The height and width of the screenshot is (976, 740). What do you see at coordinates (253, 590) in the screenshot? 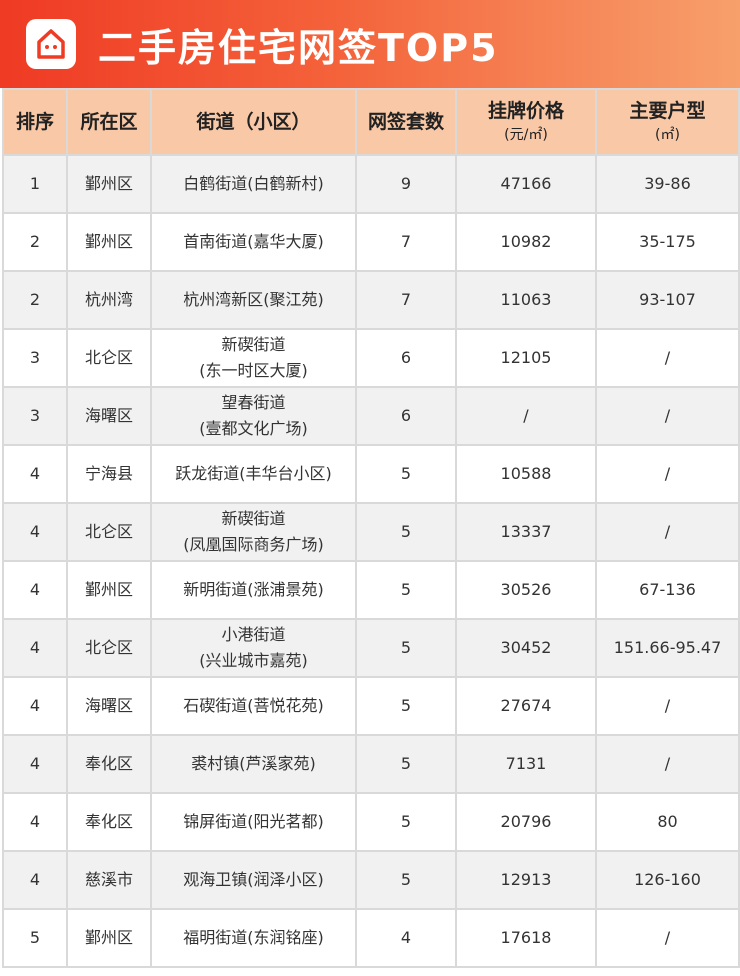
I see `cell-street: 新明街道(涨浦景苑)` at bounding box center [253, 590].